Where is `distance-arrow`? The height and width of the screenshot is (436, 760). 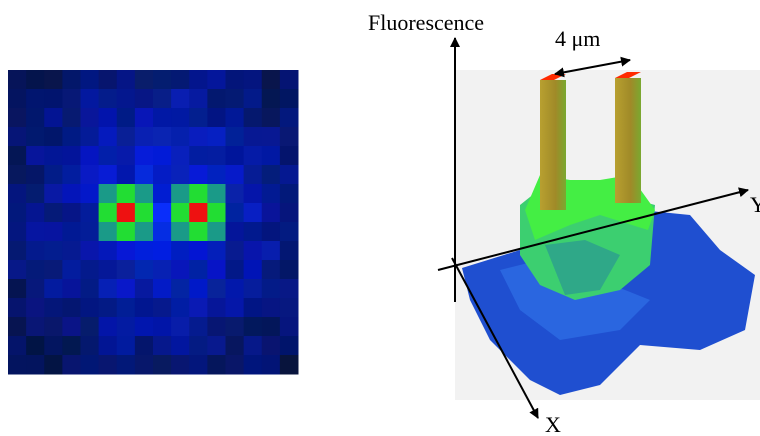
distance-arrow is located at coordinates (592, 67).